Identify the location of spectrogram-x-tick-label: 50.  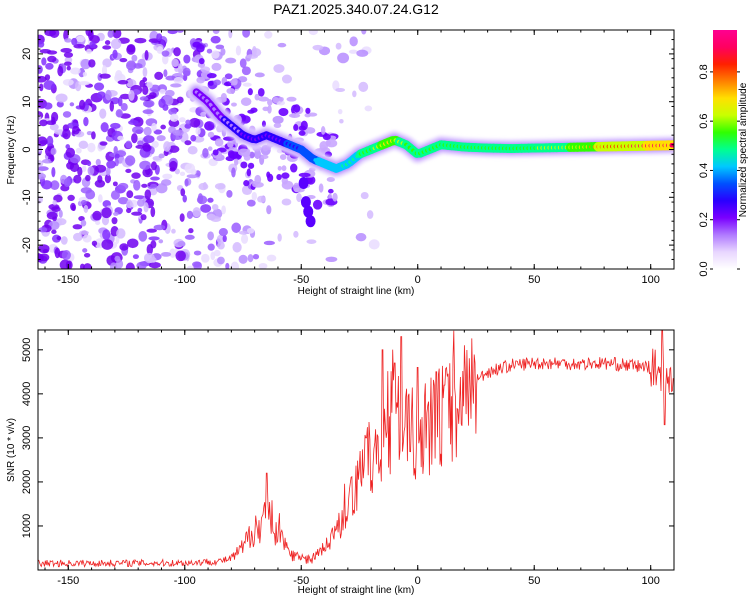
(534, 280).